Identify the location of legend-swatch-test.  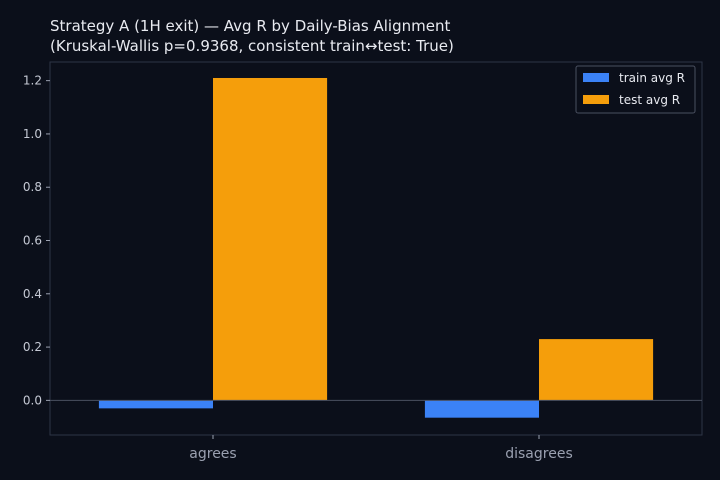
(596, 99).